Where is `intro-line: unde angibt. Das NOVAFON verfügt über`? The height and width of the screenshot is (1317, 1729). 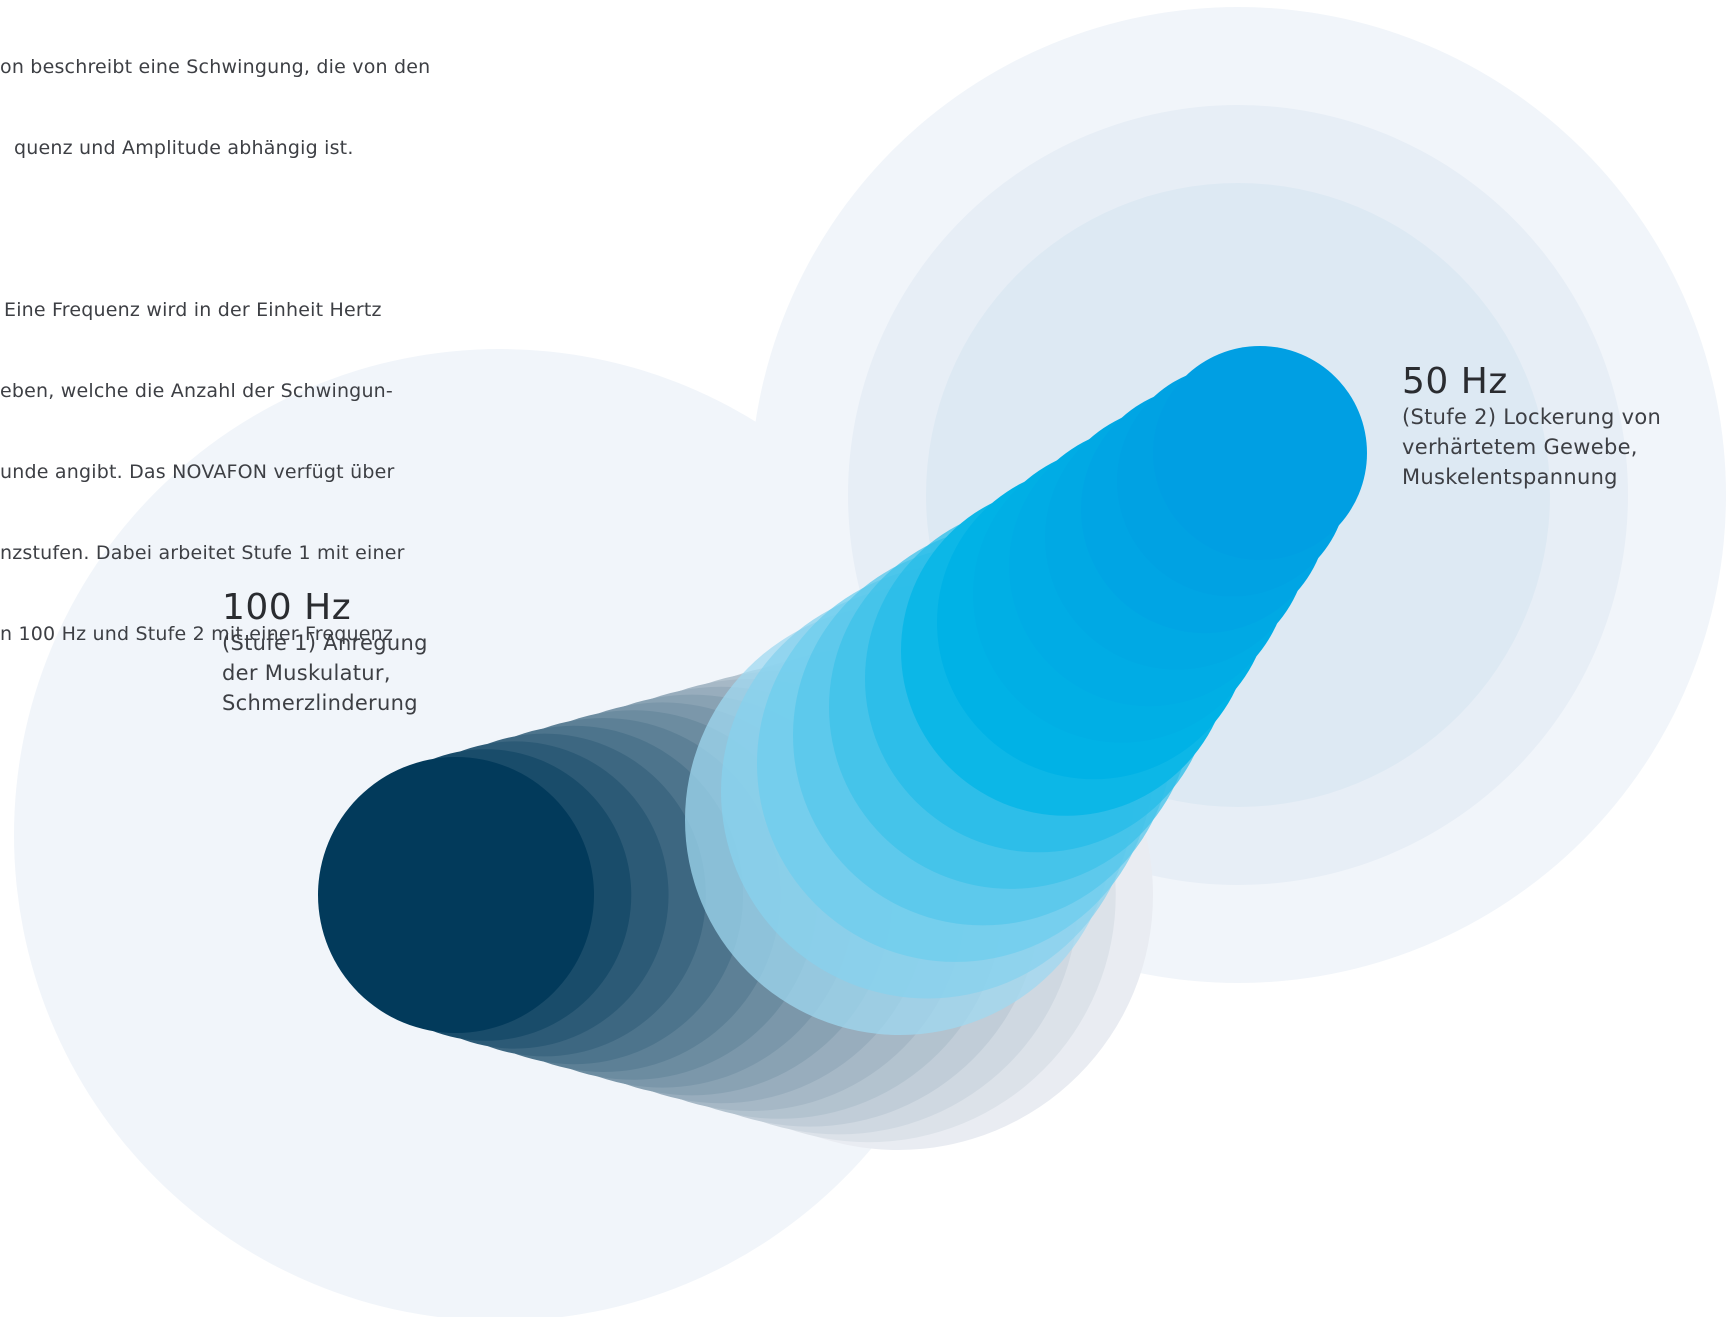
intro-line: unde angibt. Das NOVAFON verfügt über is located at coordinates (197, 472).